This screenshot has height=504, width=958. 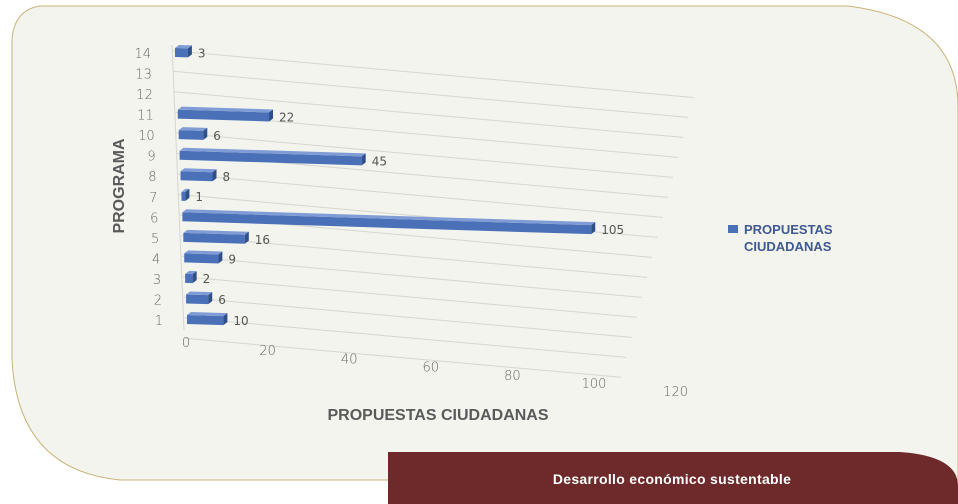 What do you see at coordinates (153, 198) in the screenshot?
I see `y-tick-label: 7` at bounding box center [153, 198].